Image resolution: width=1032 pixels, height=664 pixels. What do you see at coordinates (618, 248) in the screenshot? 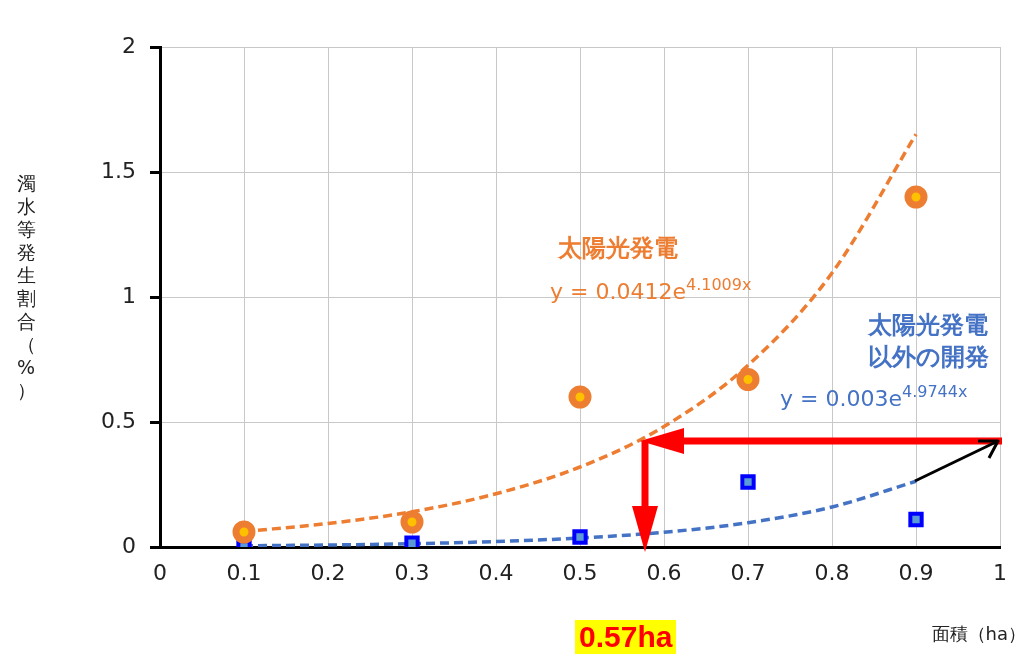
I see `text: 太陽光発電` at bounding box center [618, 248].